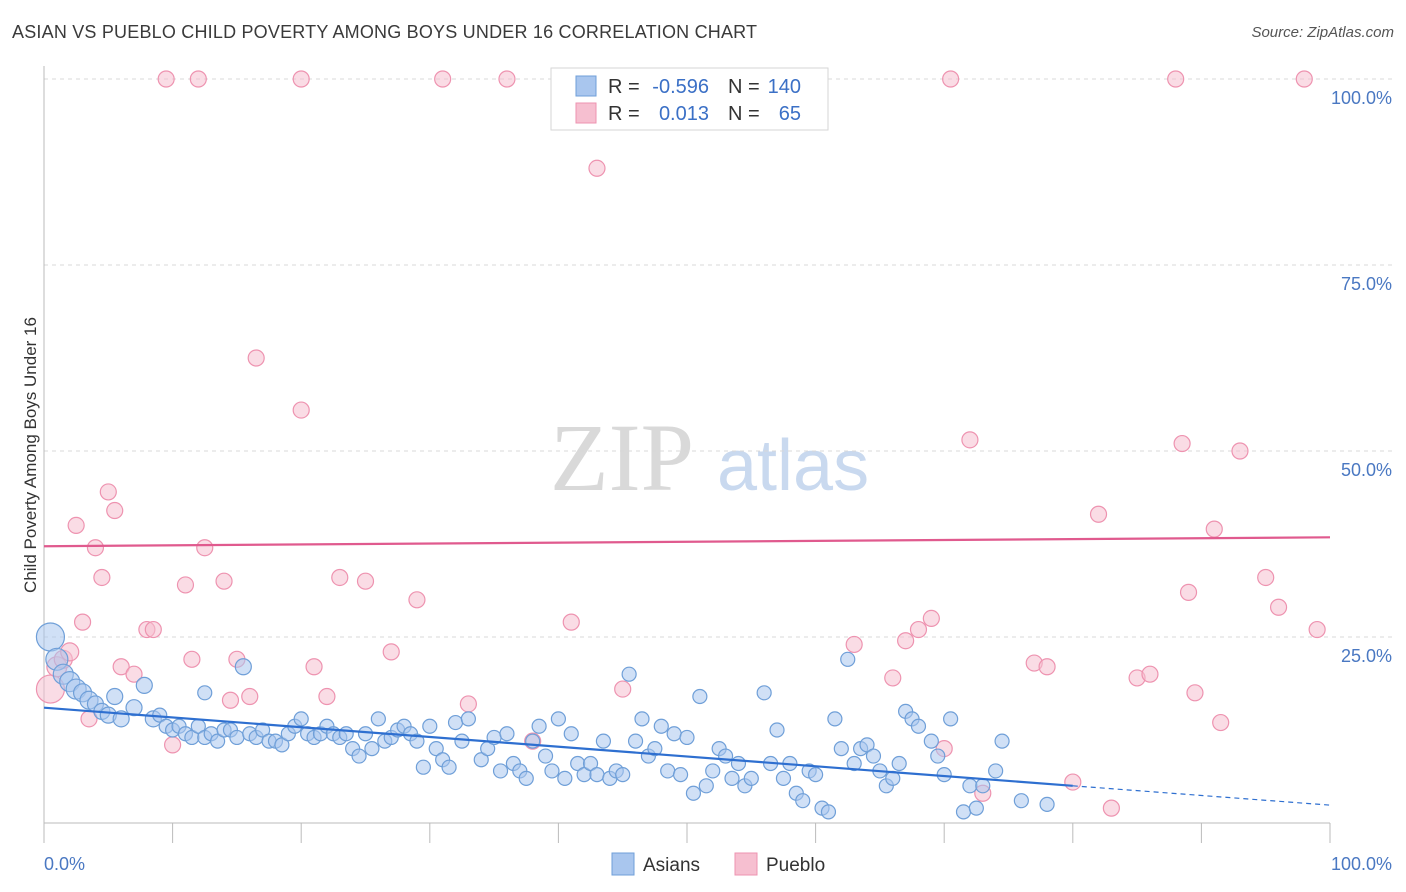 The height and width of the screenshot is (892, 1406). I want to click on asian-trend-extension, so click(1201, 795).